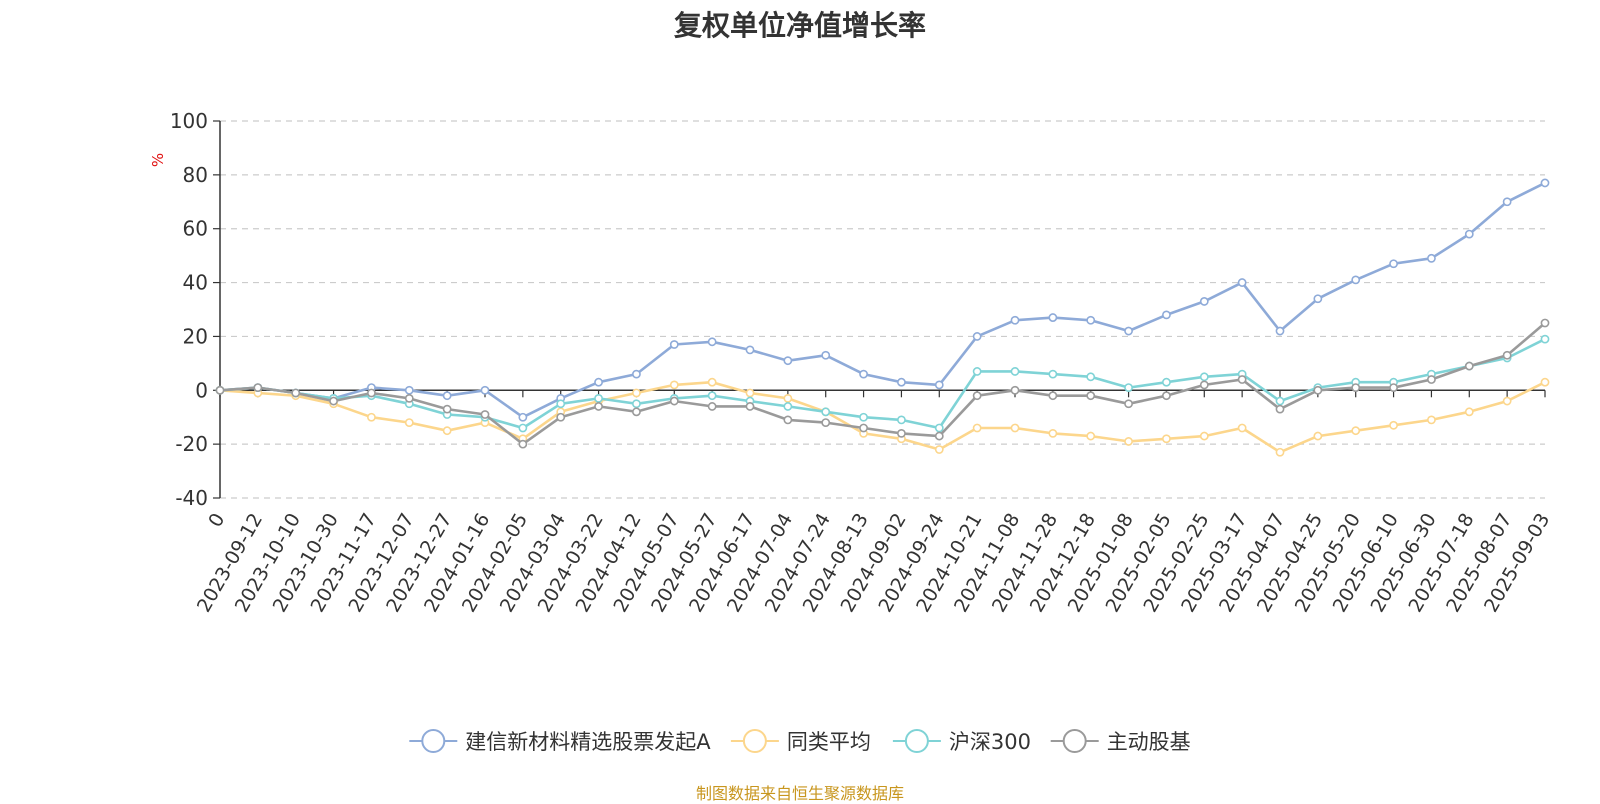 Image resolution: width=1600 pixels, height=804 pixels. What do you see at coordinates (158, 160) in the screenshot?
I see `y-axis-label: %` at bounding box center [158, 160].